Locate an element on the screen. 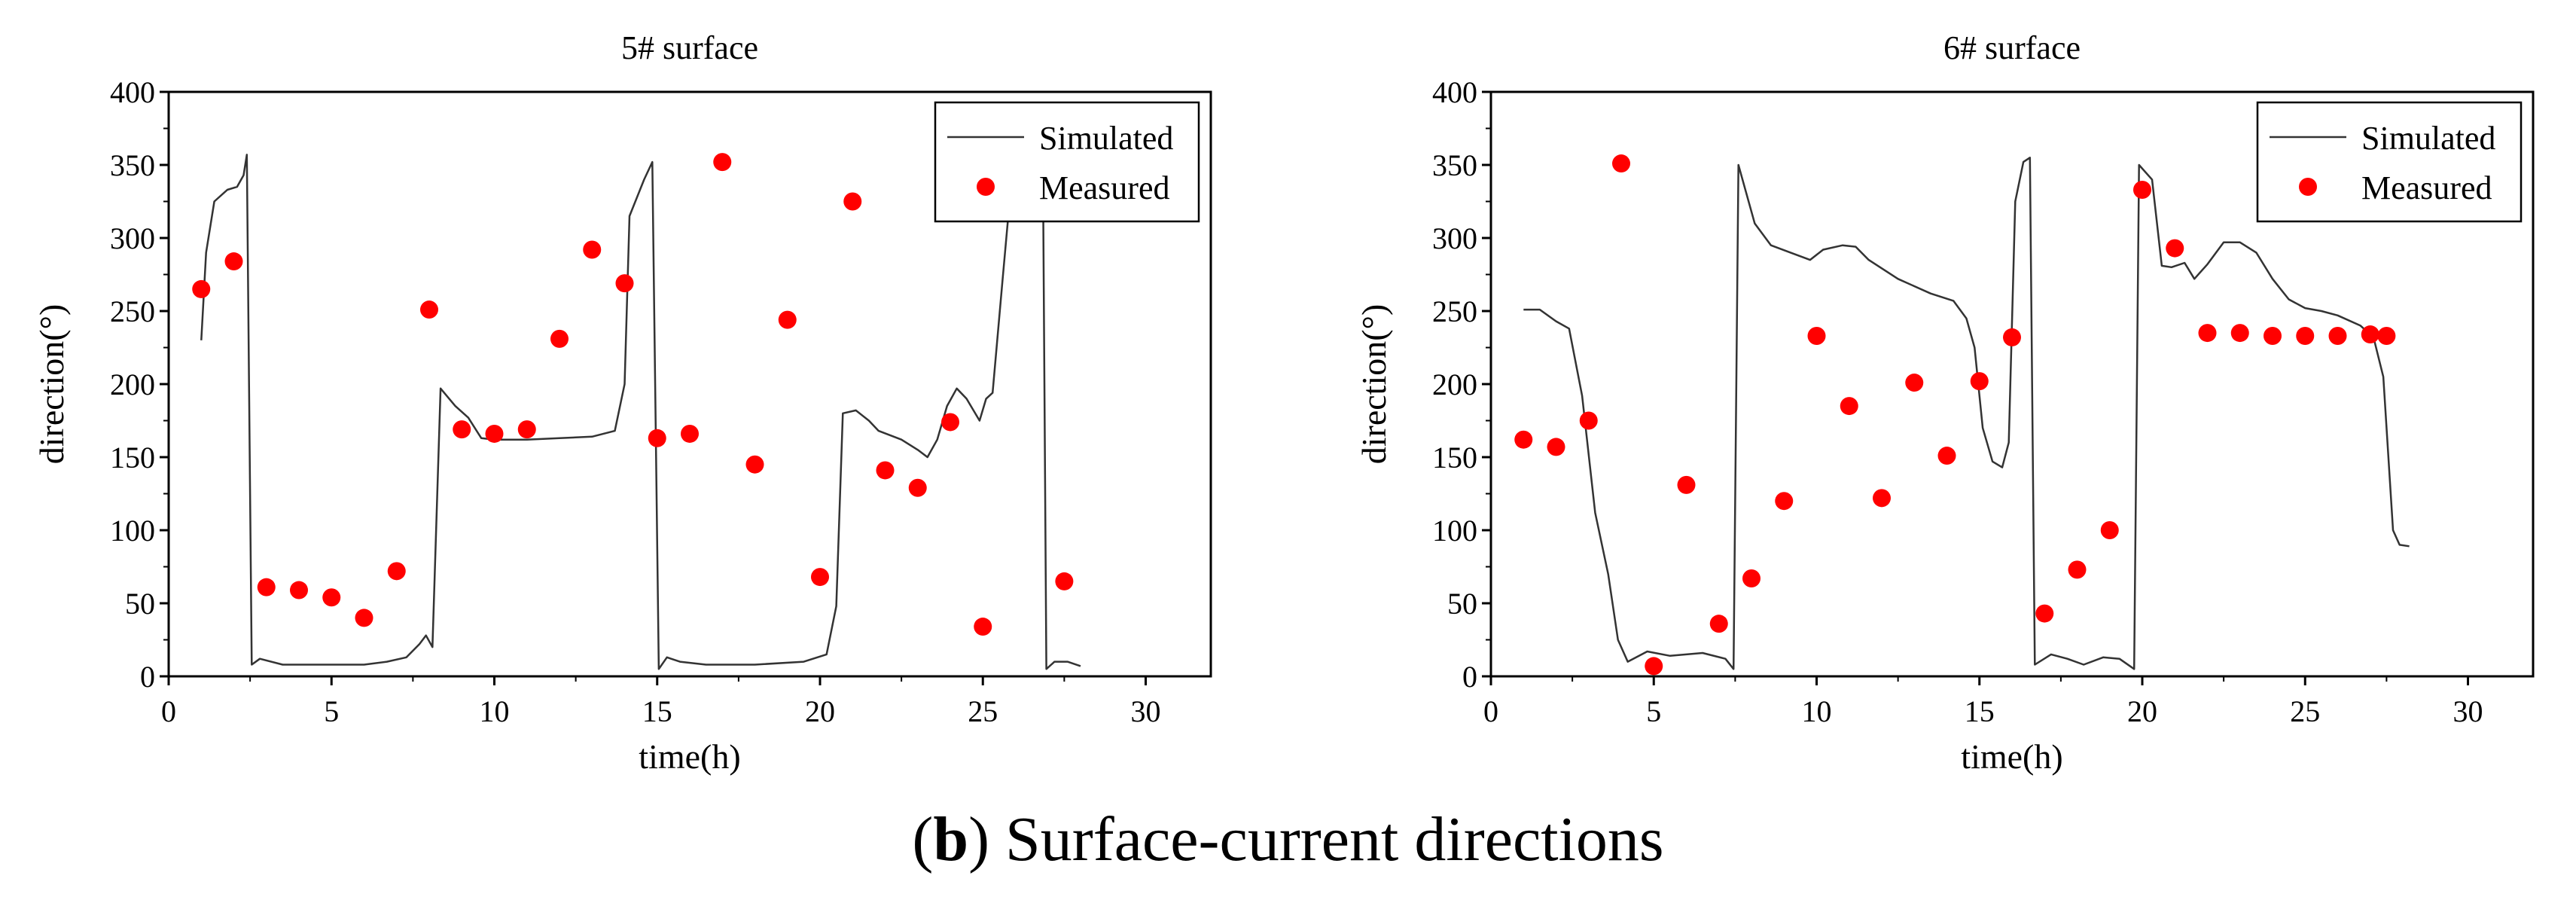 This screenshot has width=2576, height=900. caption-text: Surface-current directions is located at coordinates (1326, 839).